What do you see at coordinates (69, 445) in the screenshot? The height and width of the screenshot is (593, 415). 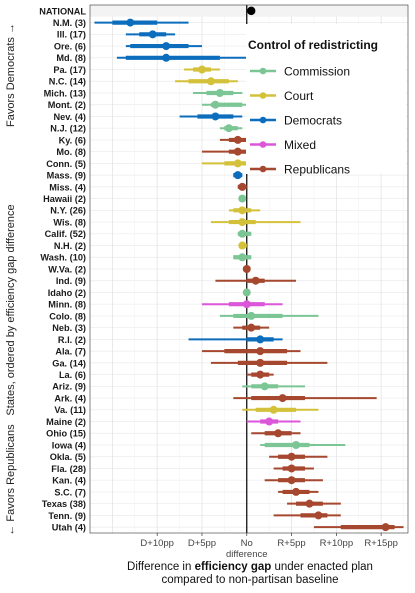 I see `state-label-iowa-4: Iowa (4)` at bounding box center [69, 445].